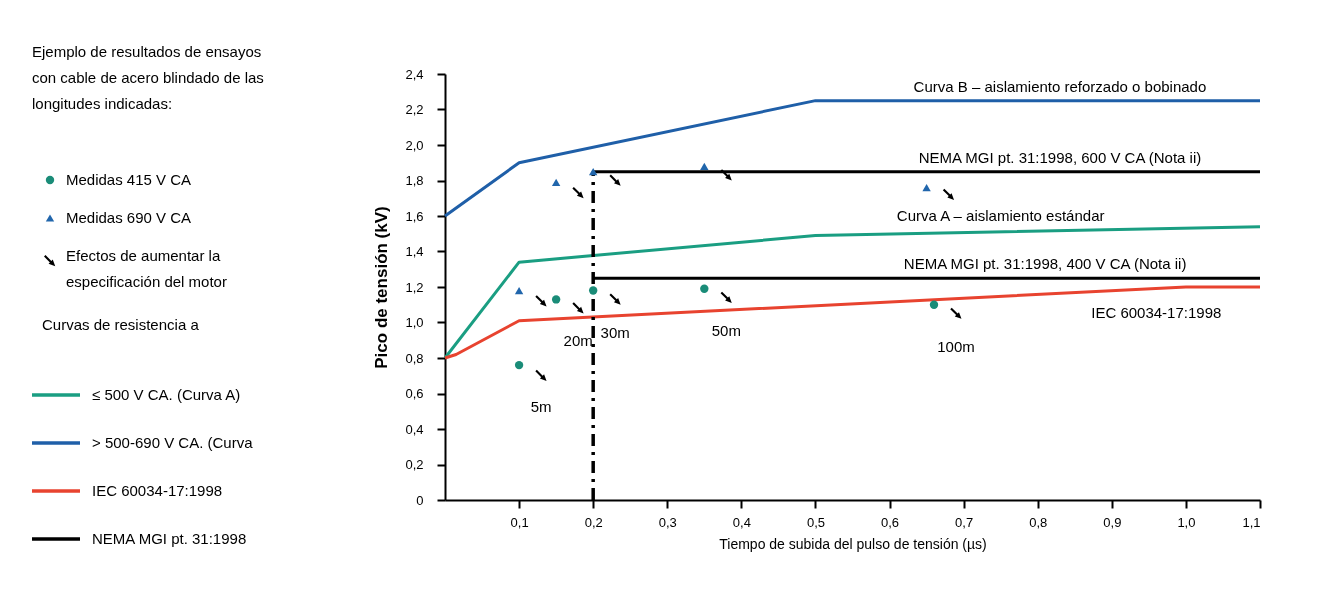 The image size is (1343, 608). What do you see at coordinates (853, 543) in the screenshot?
I see `x-axis-title: Tiempo de subida del pulso de tensión (µs)` at bounding box center [853, 543].